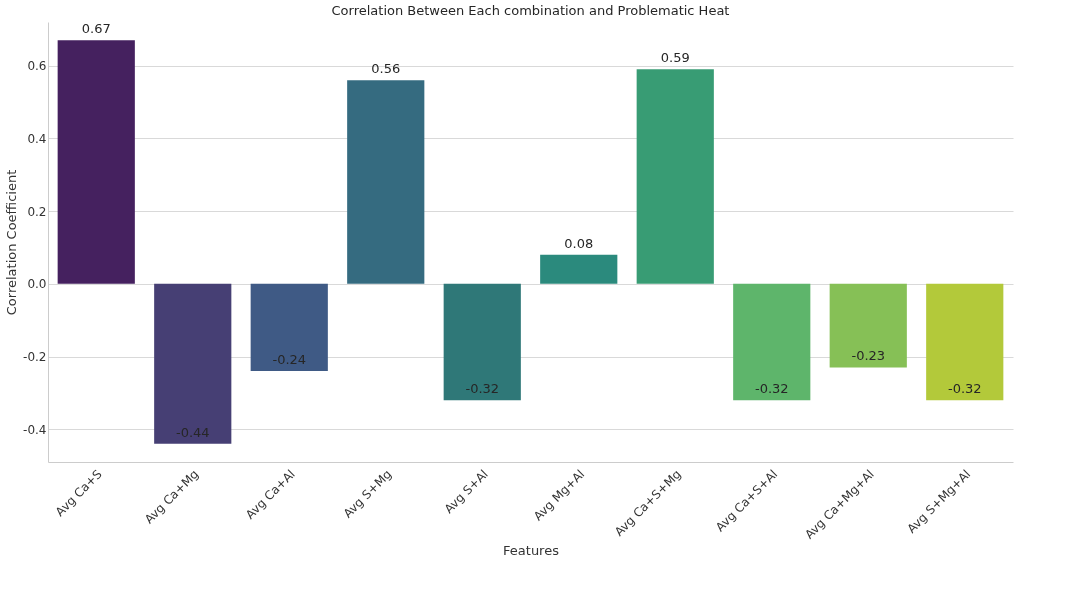 The image size is (1065, 613). I want to click on y-tick-label: 0.2, so click(37, 211).